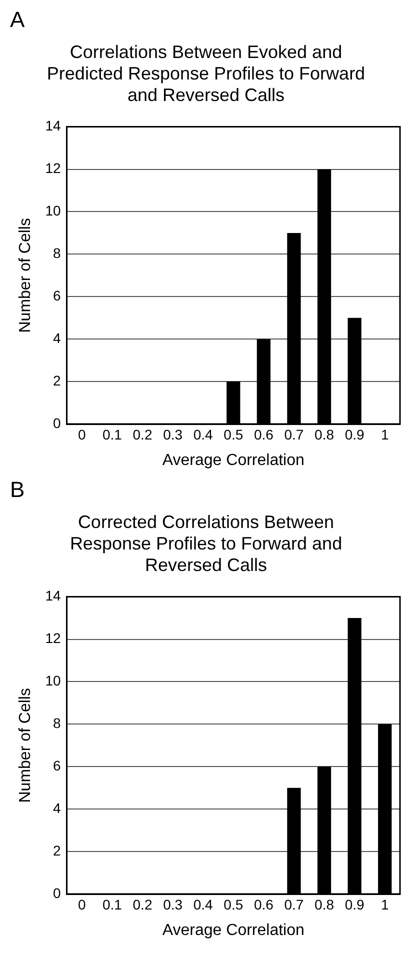 The height and width of the screenshot is (963, 416). What do you see at coordinates (17, 489) in the screenshot?
I see `text: B` at bounding box center [17, 489].